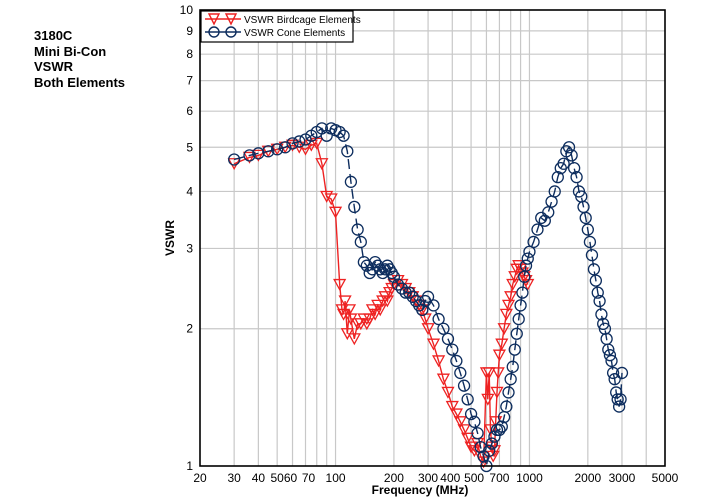 This screenshot has height=500, width=720. Describe the element at coordinates (294, 33) in the screenshot. I see `legend-label-cone: VSWR Cone Elements` at that location.